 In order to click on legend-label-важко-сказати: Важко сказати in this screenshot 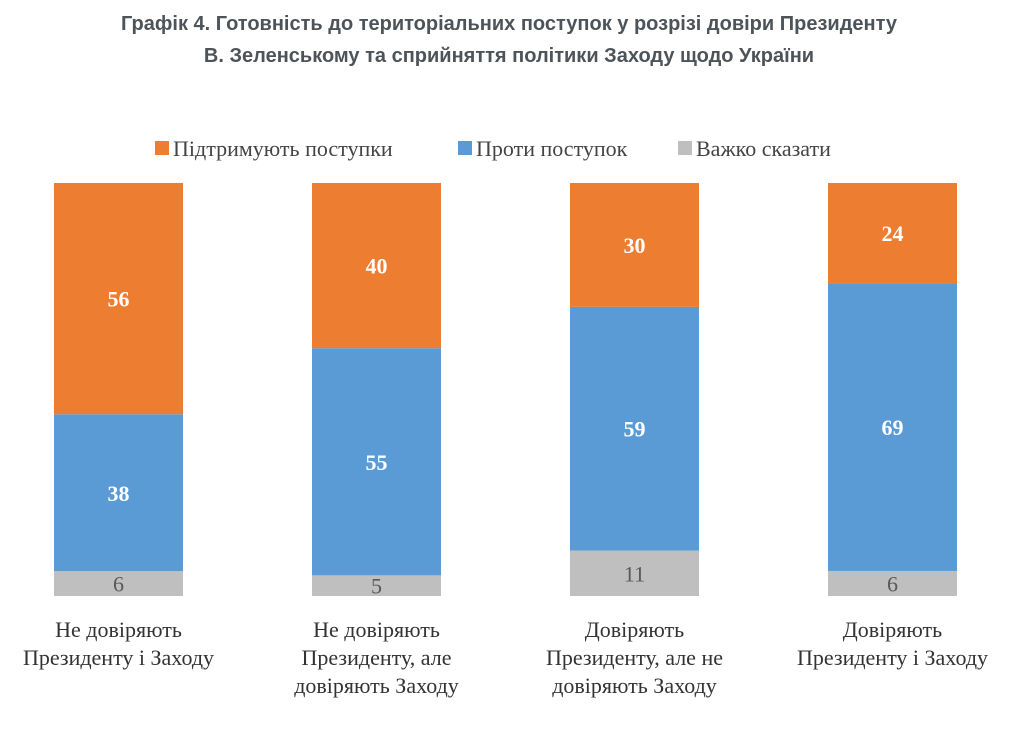, I will do `click(763, 148)`.